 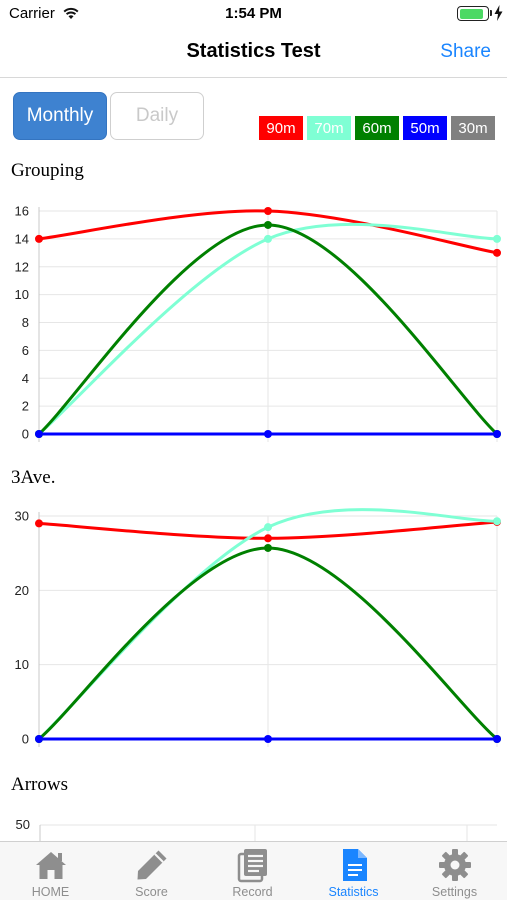 I want to click on y-tick-label: 50, so click(x=23, y=824).